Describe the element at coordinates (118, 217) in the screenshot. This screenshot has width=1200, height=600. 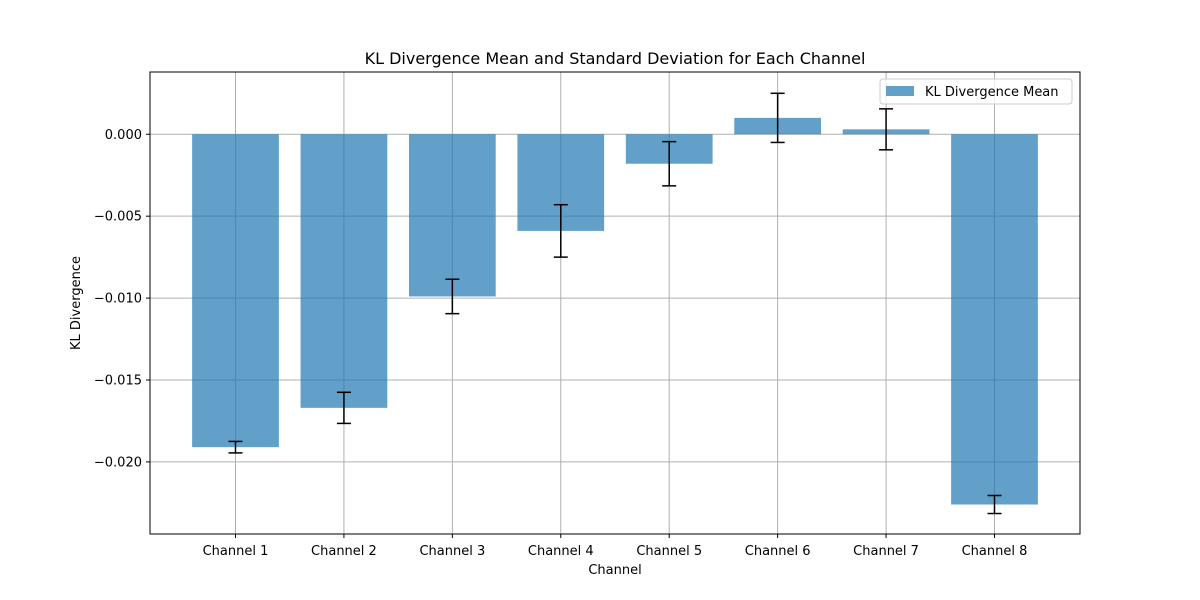
I see `y-tick-label: −0.005` at that location.